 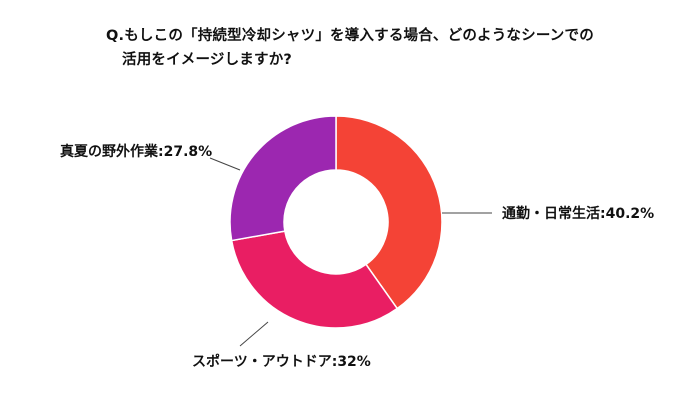 I want to click on question-line-1: Q.もしこの「持続型冷却シャツ」を導入する場合、どのようなシーンでの, so click(x=350, y=36).